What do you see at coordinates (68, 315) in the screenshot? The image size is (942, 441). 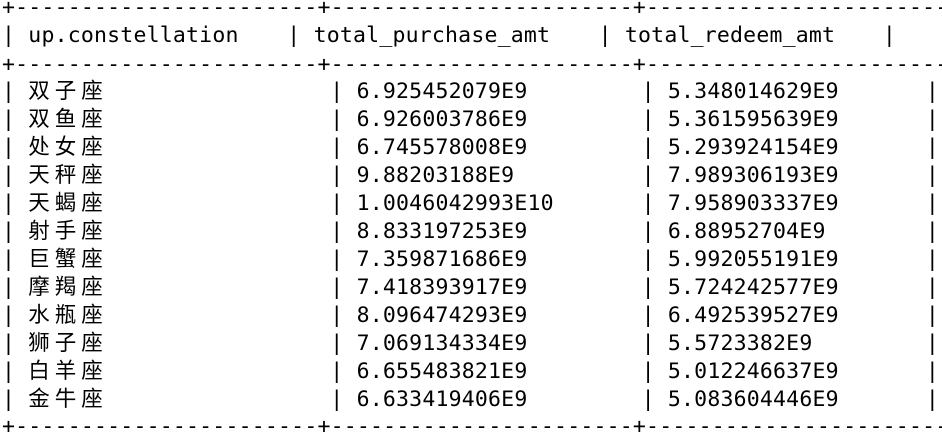 I see `constellation-cell: 水瓶座` at bounding box center [68, 315].